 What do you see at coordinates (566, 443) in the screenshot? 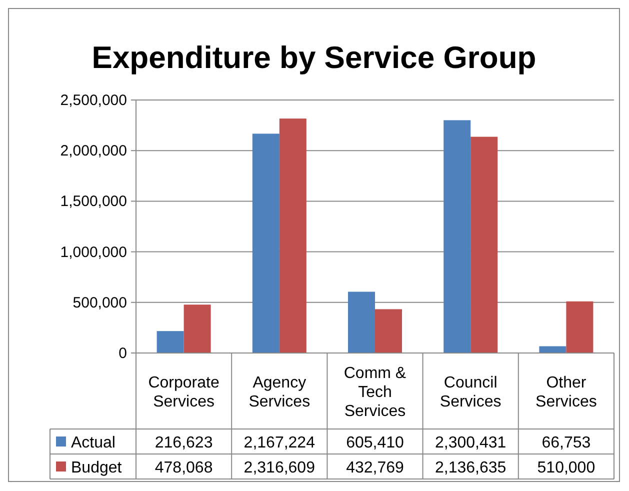
I see `data-label: 66,753` at bounding box center [566, 443].